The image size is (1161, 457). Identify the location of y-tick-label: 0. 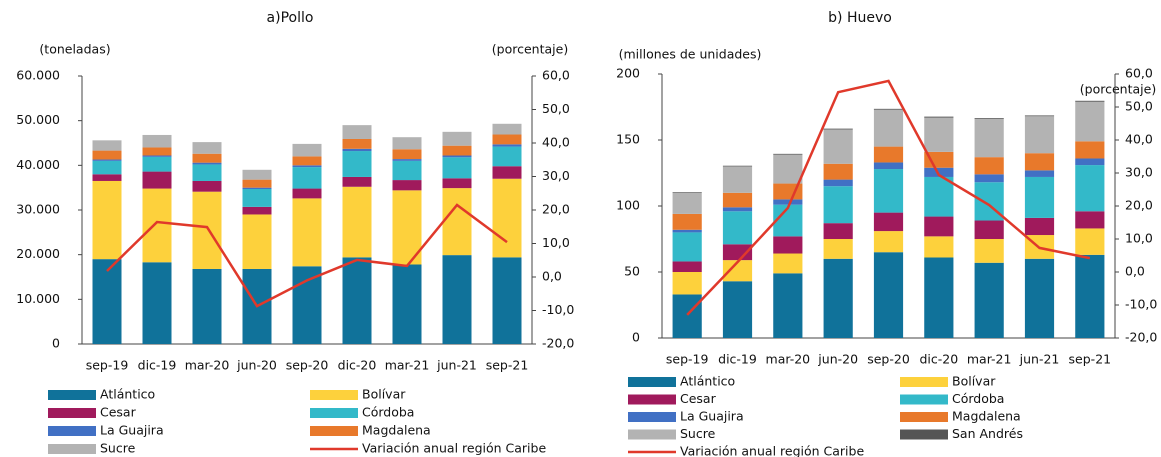
(56, 343).